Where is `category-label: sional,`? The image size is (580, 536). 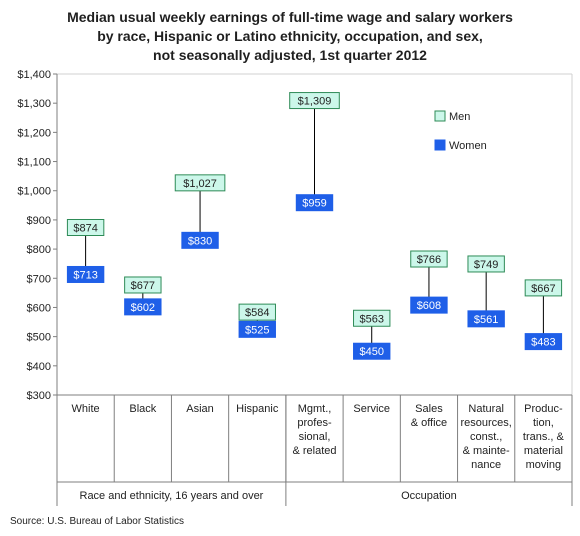 category-label: sional, is located at coordinates (315, 437).